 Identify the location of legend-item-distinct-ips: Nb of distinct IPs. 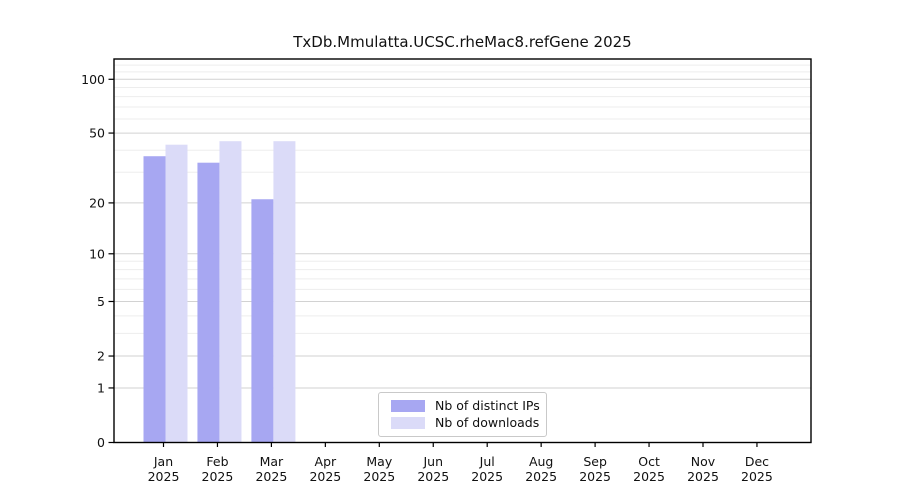
(468, 405).